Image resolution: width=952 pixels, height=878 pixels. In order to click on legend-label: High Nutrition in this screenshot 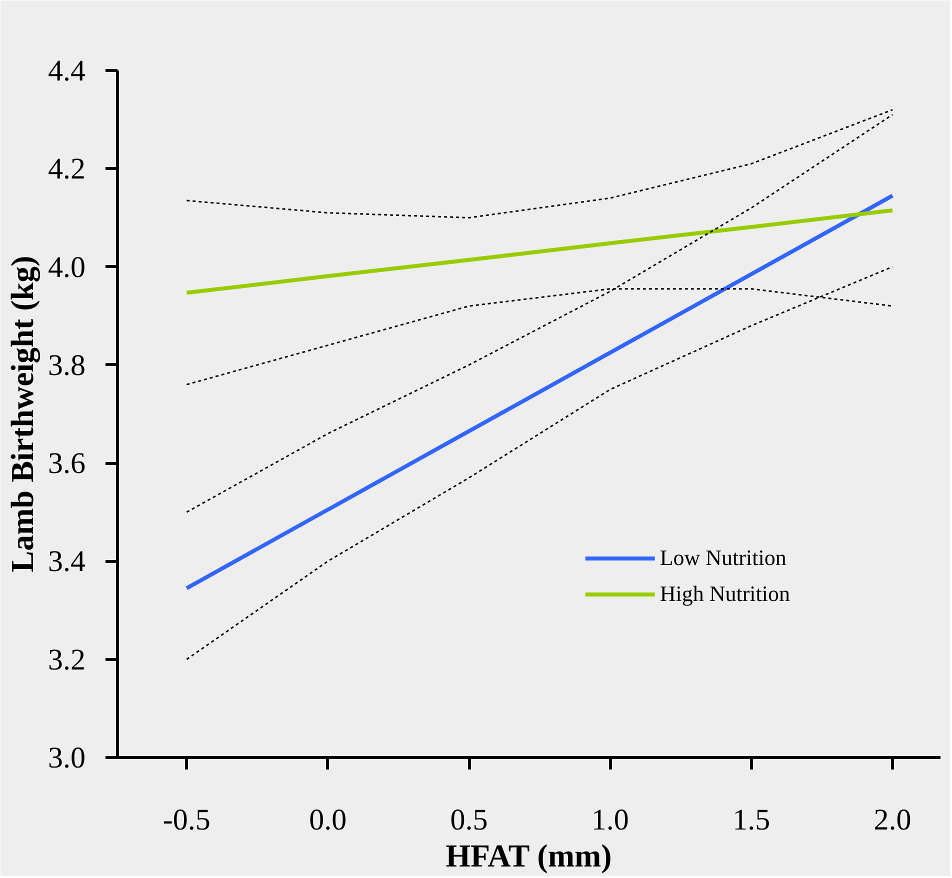, I will do `click(725, 594)`.